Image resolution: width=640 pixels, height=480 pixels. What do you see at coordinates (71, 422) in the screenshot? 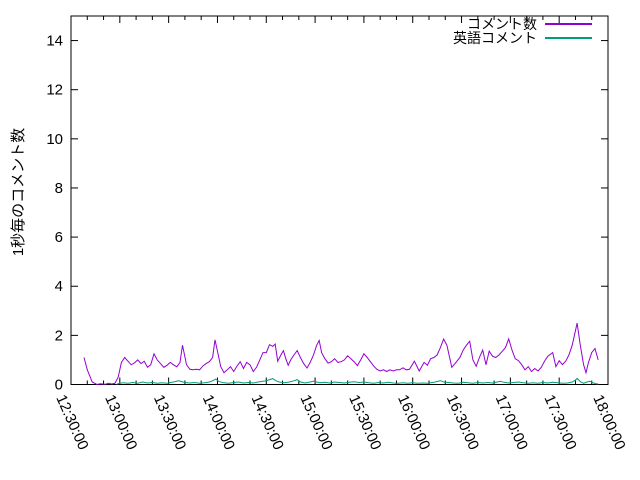
I see `x-tick-label: 12:30:00` at bounding box center [71, 422].